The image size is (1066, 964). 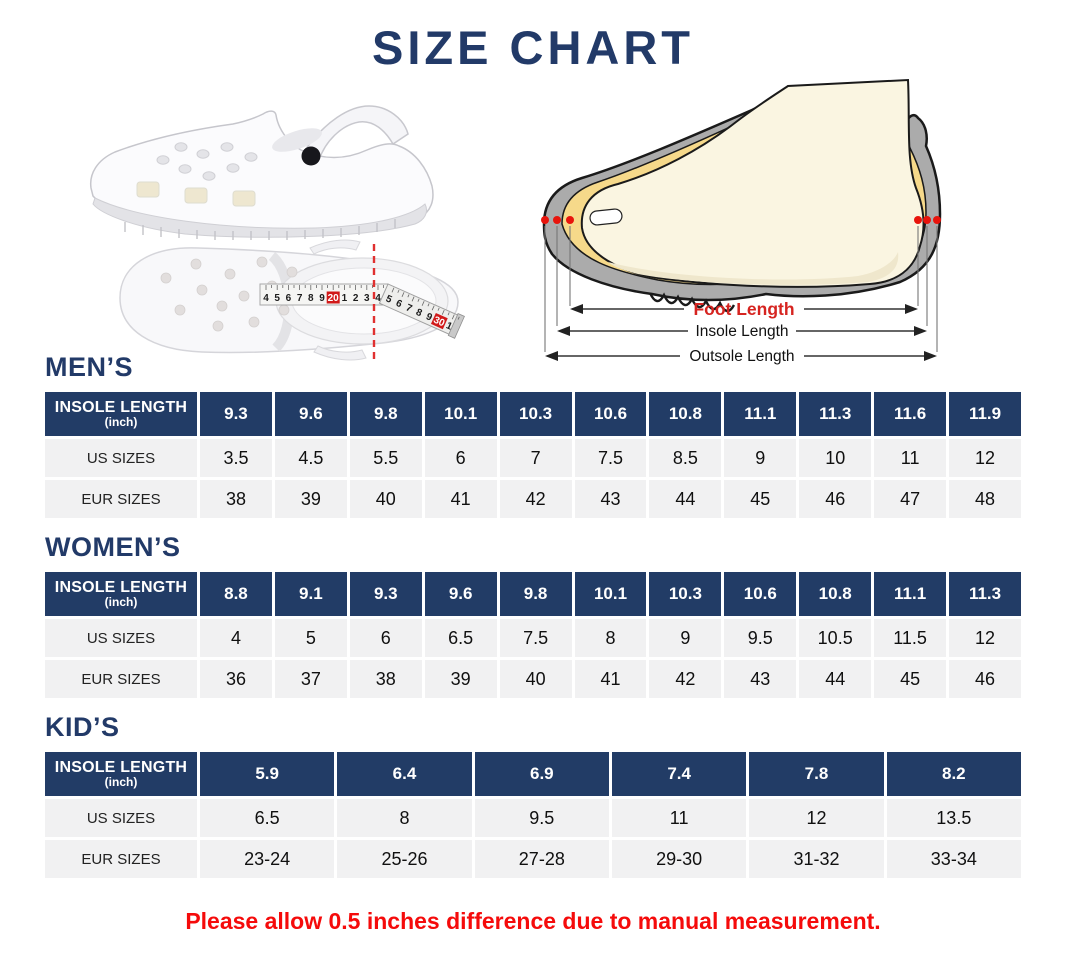 I want to click on outsole-length-label: Outsole Length, so click(x=741, y=356).